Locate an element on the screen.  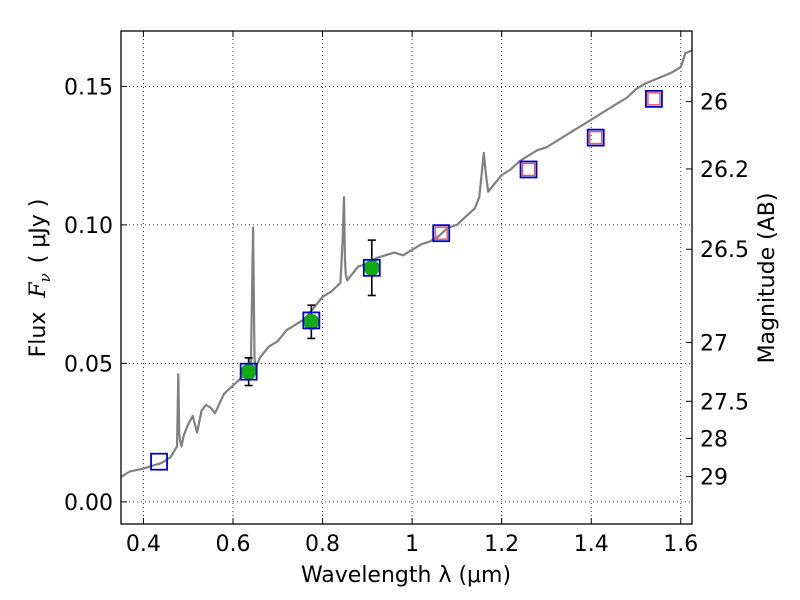
y2-tick-label: 27 is located at coordinates (714, 344).